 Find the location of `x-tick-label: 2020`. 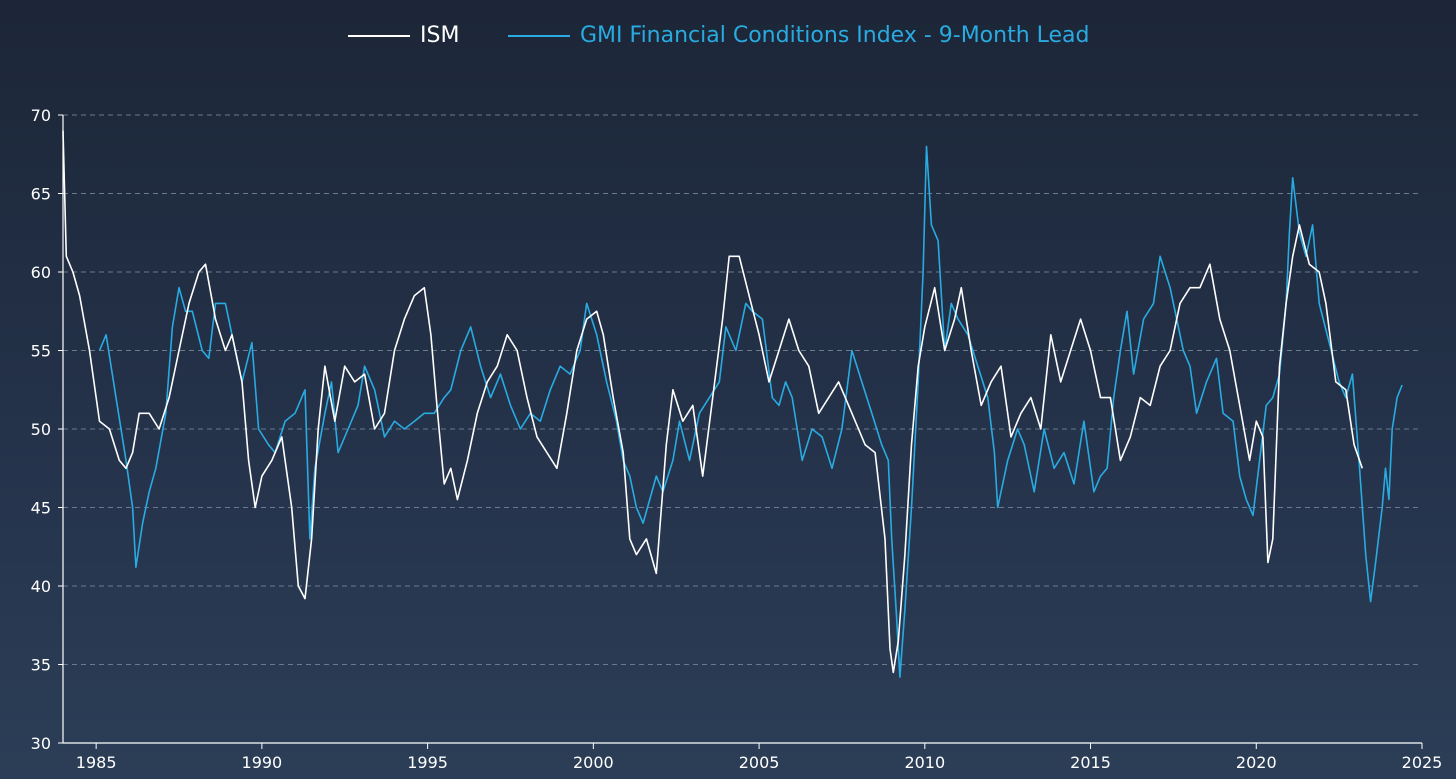

x-tick-label: 2020 is located at coordinates (1256, 762).